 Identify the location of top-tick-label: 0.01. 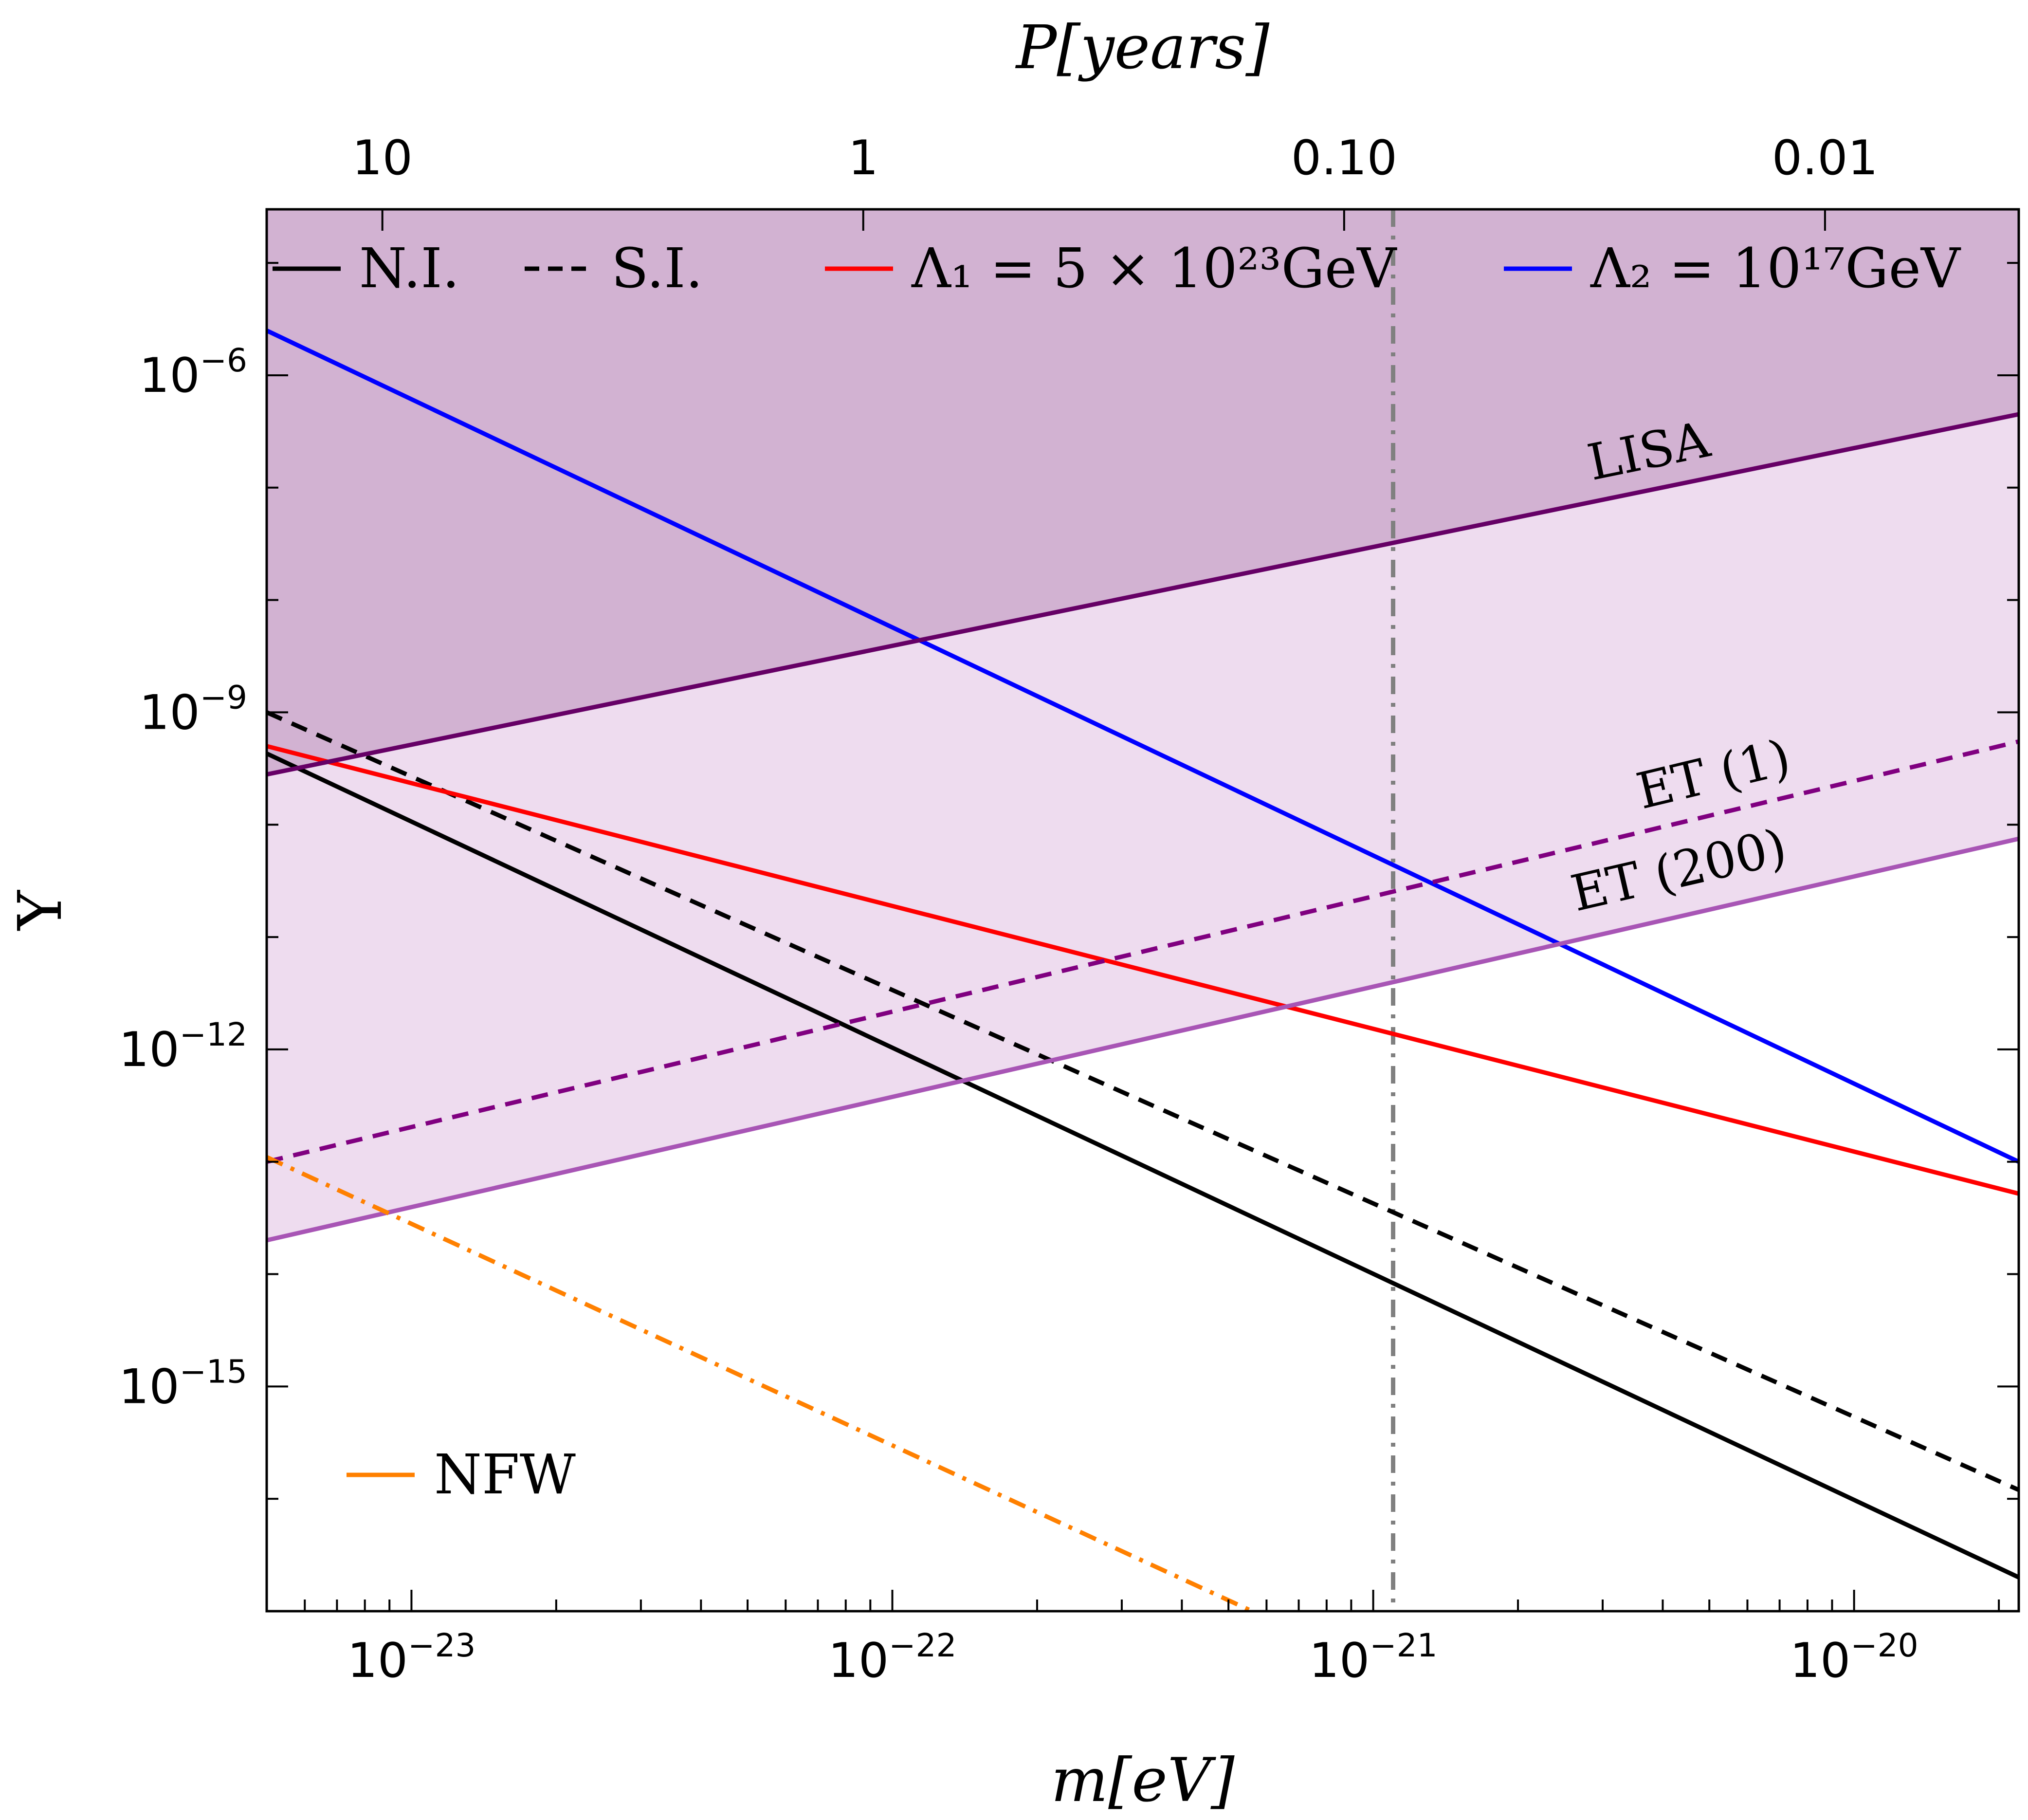
(1825, 158).